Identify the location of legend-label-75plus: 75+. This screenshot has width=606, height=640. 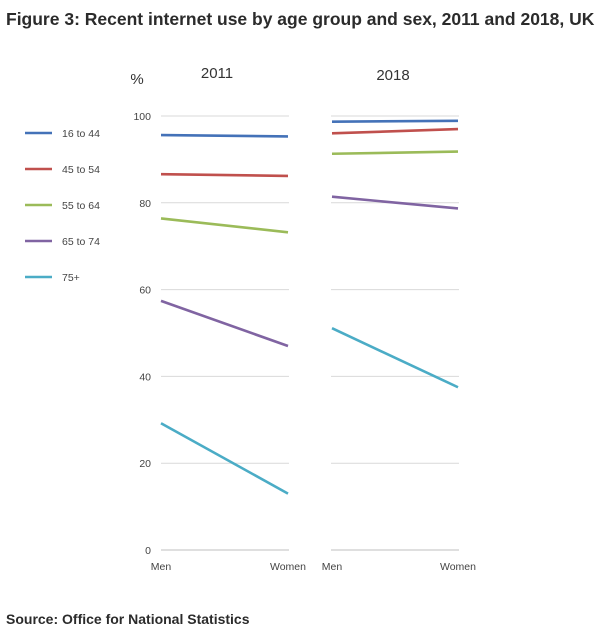
(71, 278).